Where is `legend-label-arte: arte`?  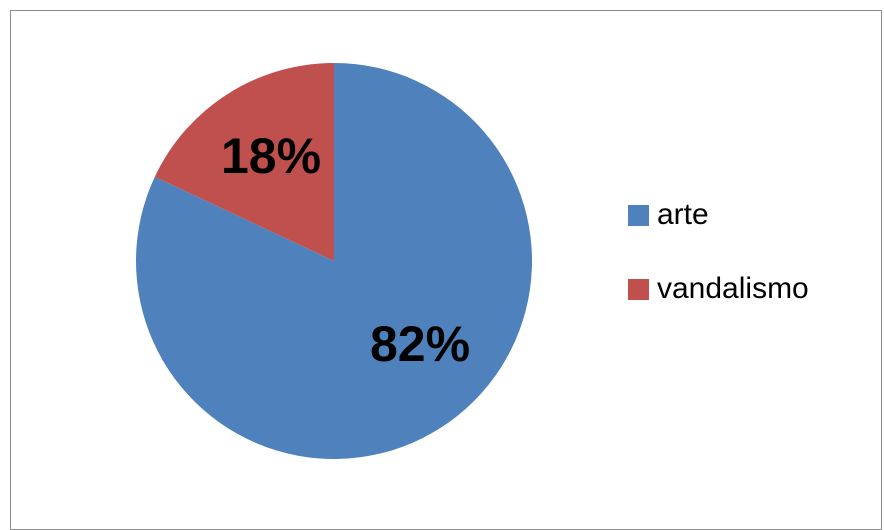 legend-label-arte: arte is located at coordinates (683, 215).